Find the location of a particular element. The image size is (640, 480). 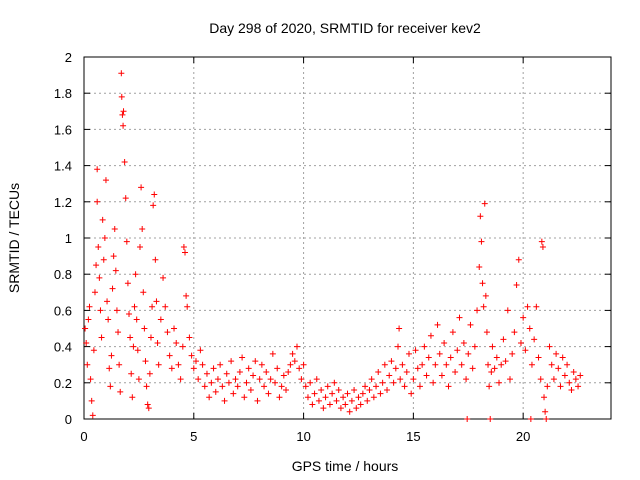

x-tick-label: 20 is located at coordinates (523, 436).